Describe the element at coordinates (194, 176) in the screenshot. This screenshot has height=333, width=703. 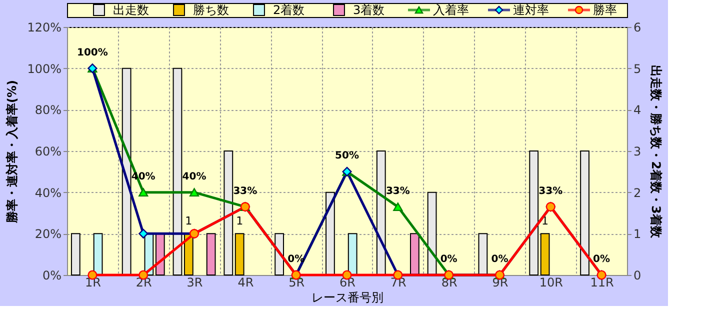
I see `data-label: 40%` at that location.